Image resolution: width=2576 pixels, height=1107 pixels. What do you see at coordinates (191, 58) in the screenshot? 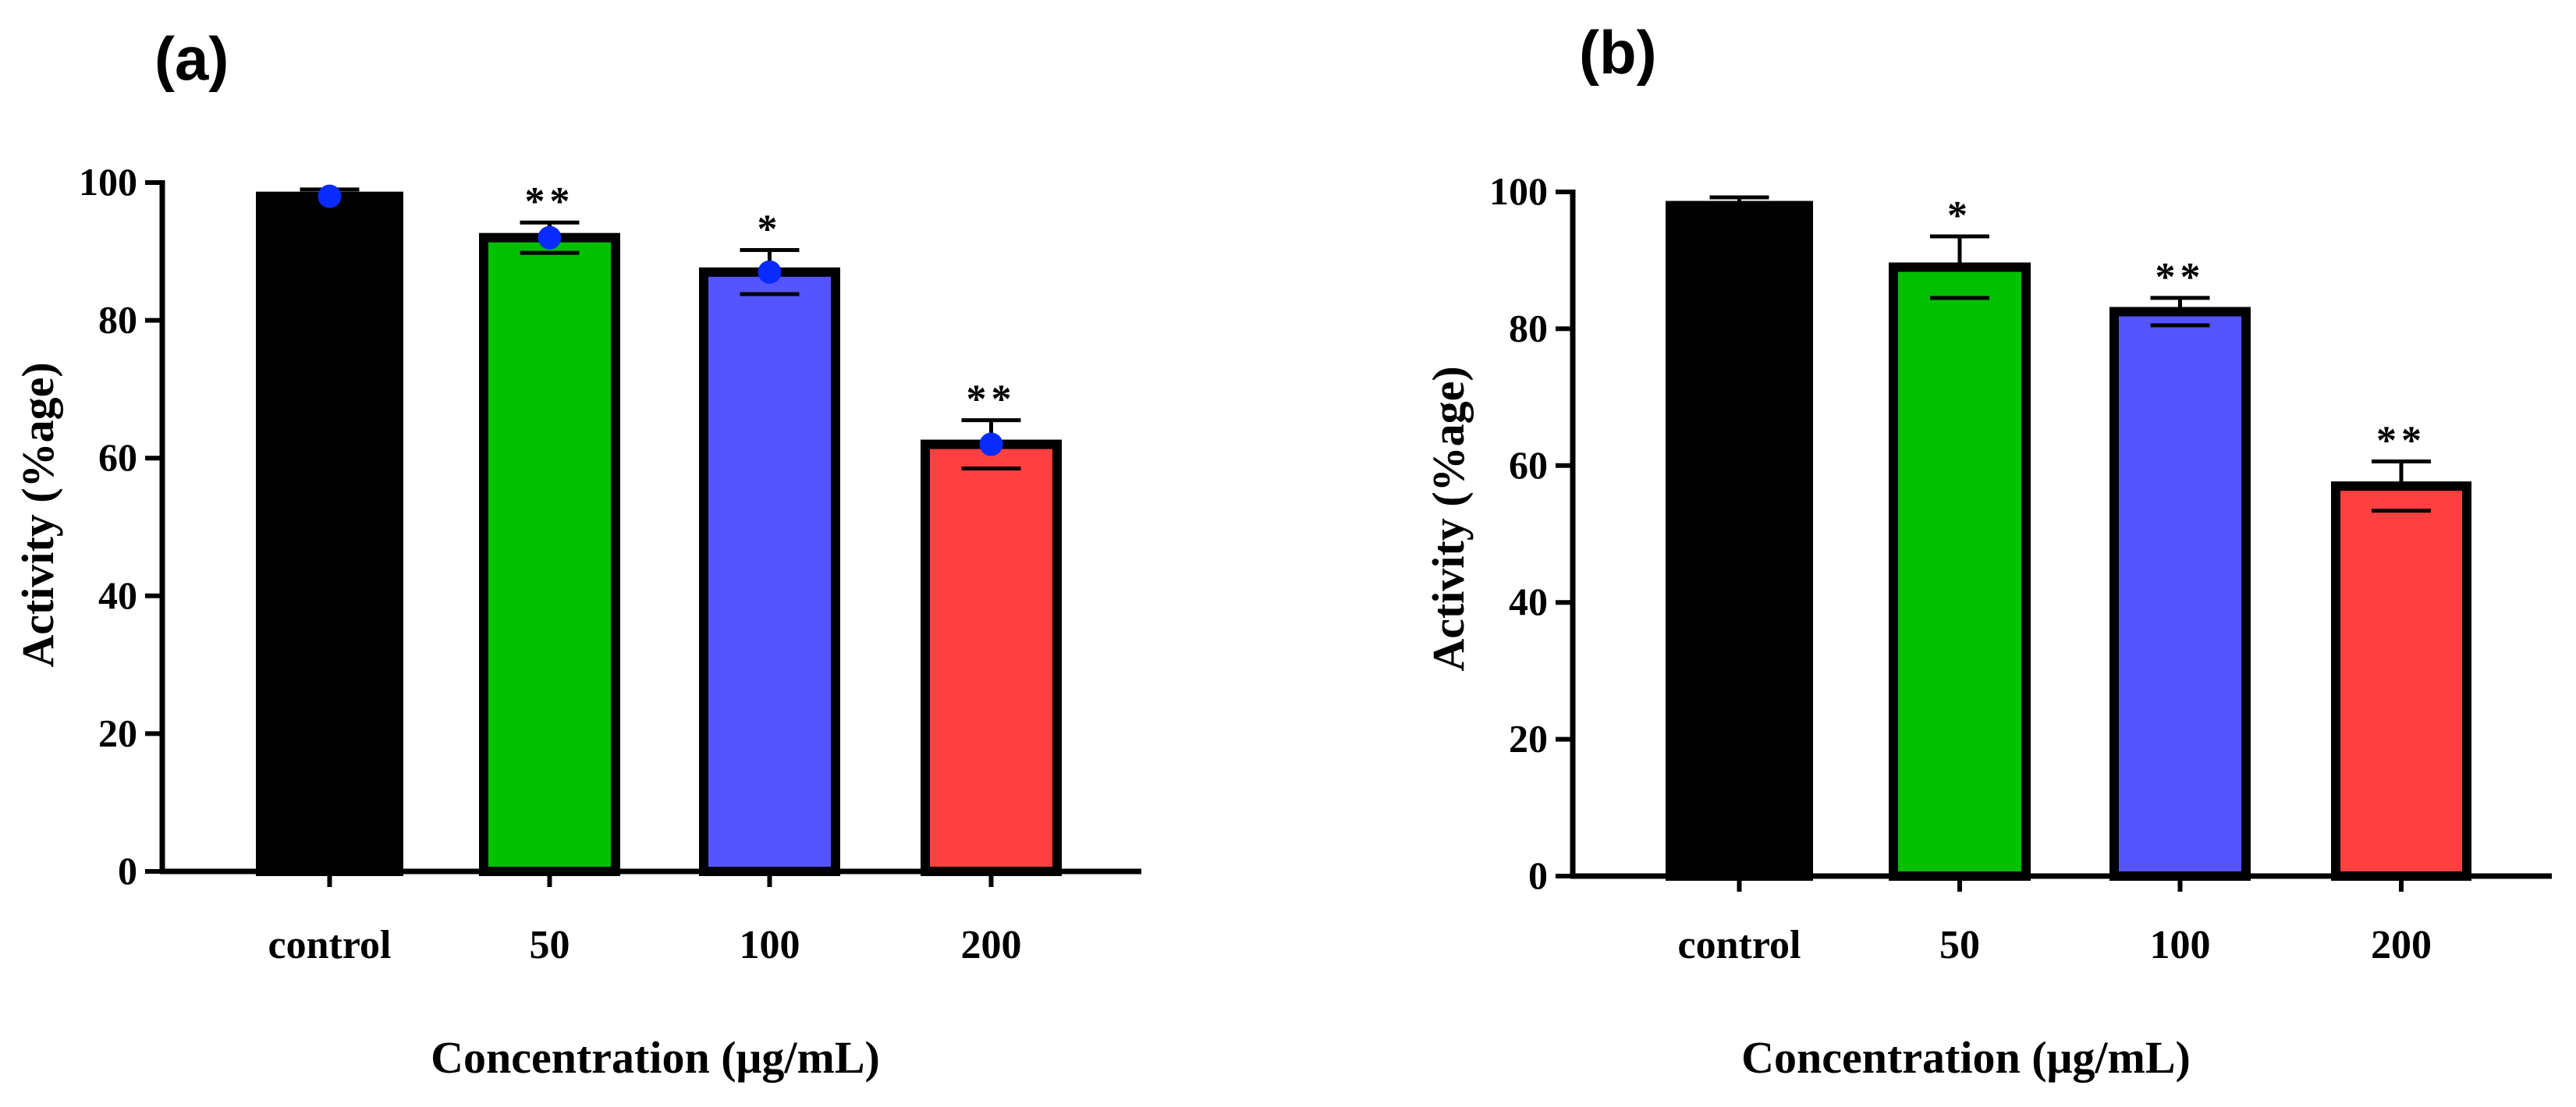
I see `panel-label: (a)` at bounding box center [191, 58].